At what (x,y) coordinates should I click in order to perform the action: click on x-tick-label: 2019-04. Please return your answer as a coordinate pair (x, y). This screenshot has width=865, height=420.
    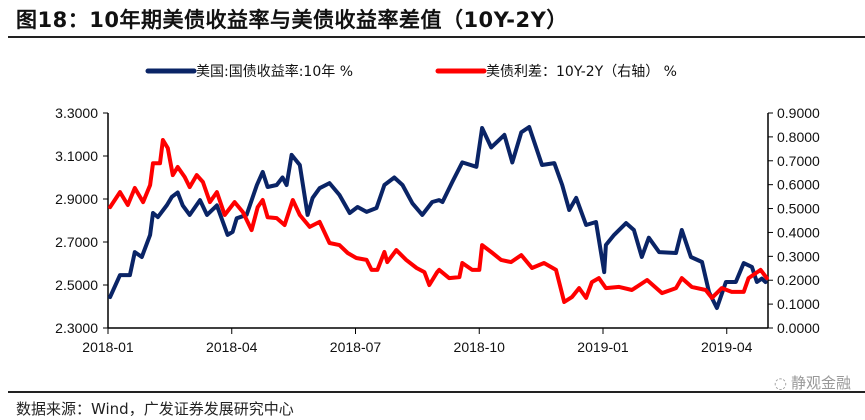
    Looking at the image, I should click on (727, 347).